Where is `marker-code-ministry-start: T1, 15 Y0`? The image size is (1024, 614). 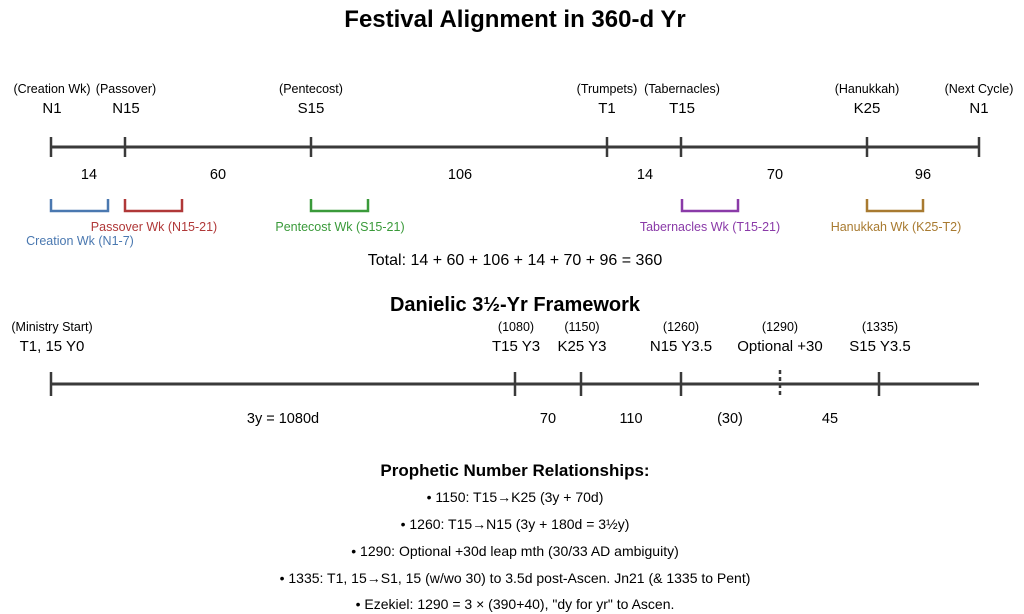
marker-code-ministry-start: T1, 15 Y0 is located at coordinates (52, 346).